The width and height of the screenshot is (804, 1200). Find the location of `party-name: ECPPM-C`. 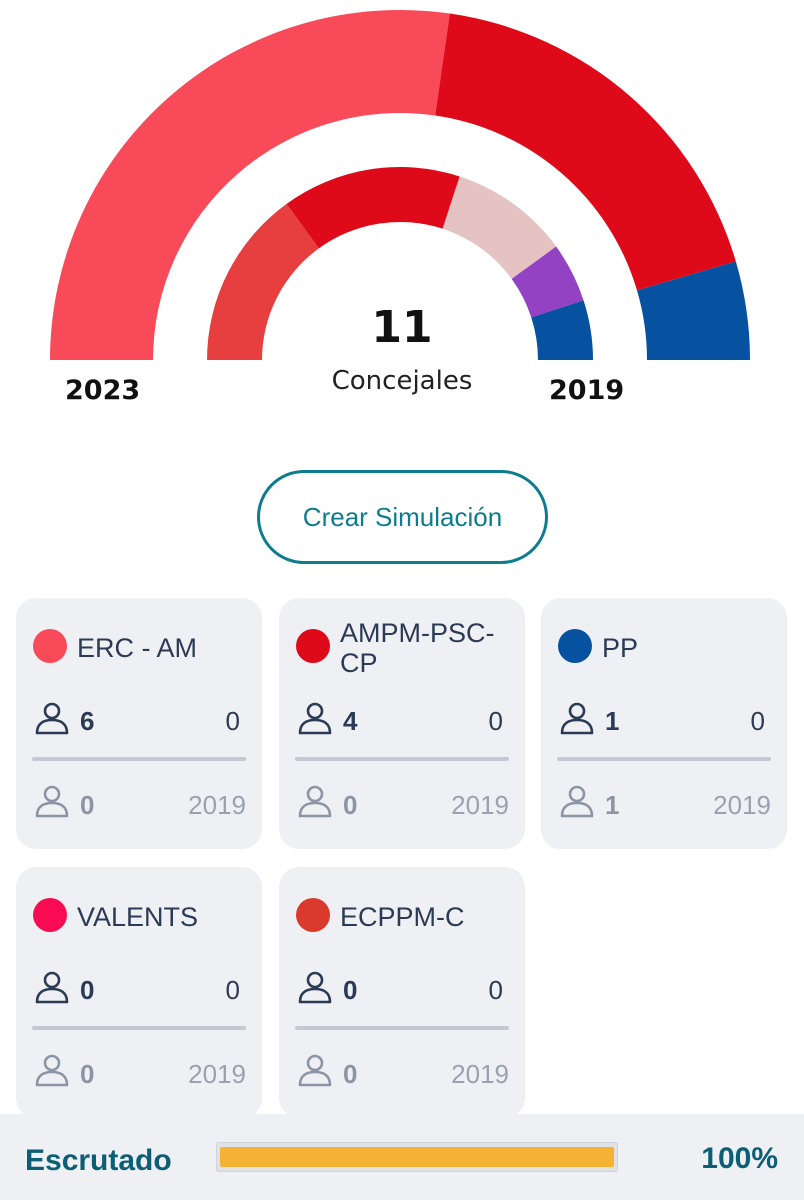

party-name: ECPPM-C is located at coordinates (402, 917).